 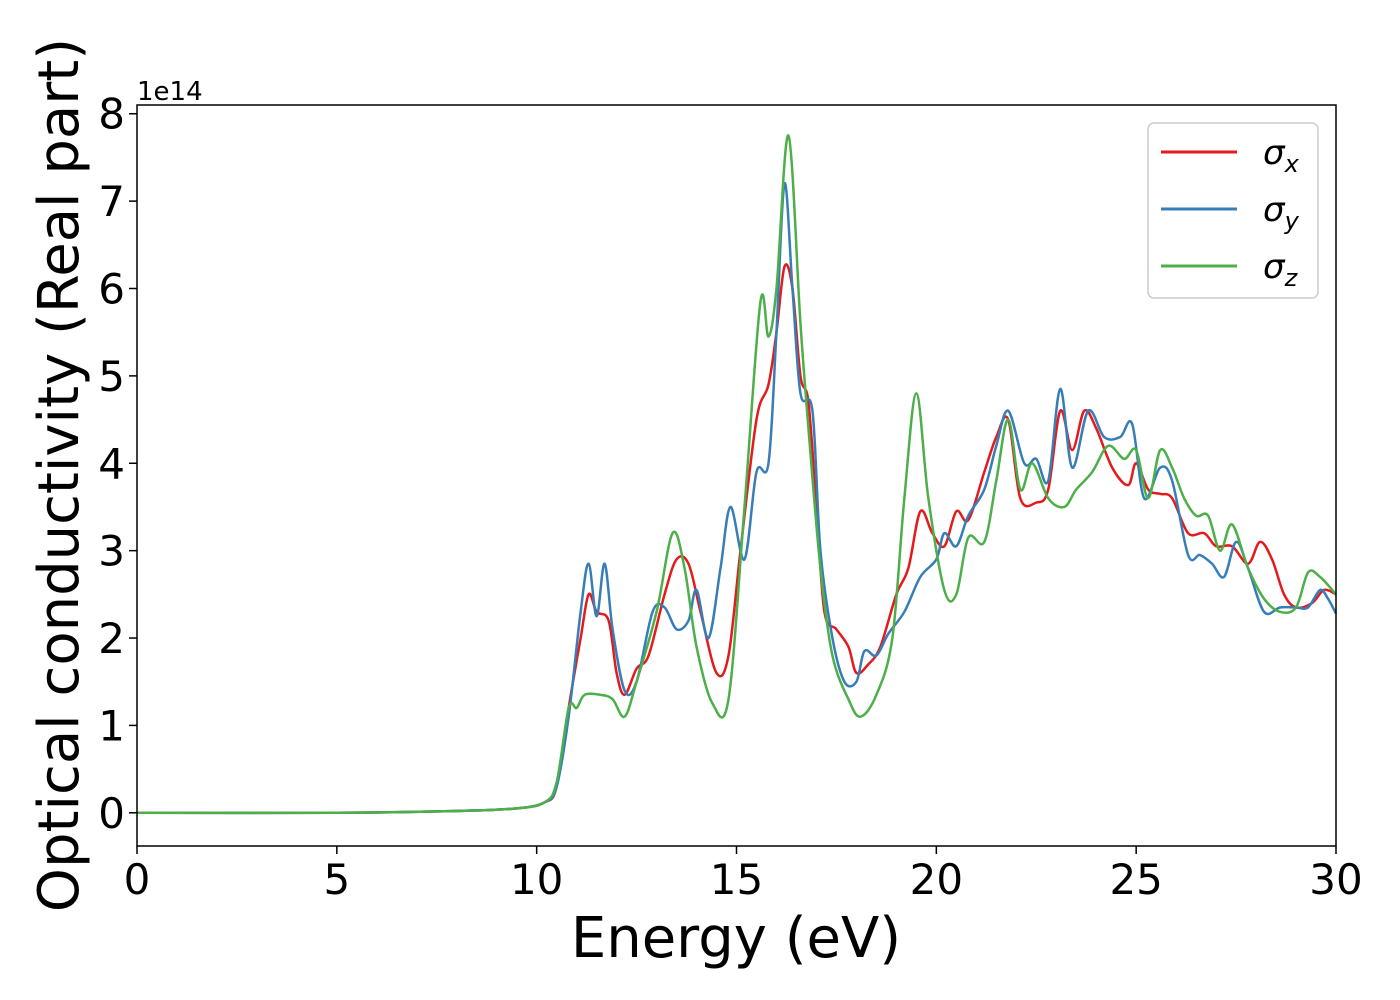 I want to click on y-tick-label: 6, so click(x=111, y=289).